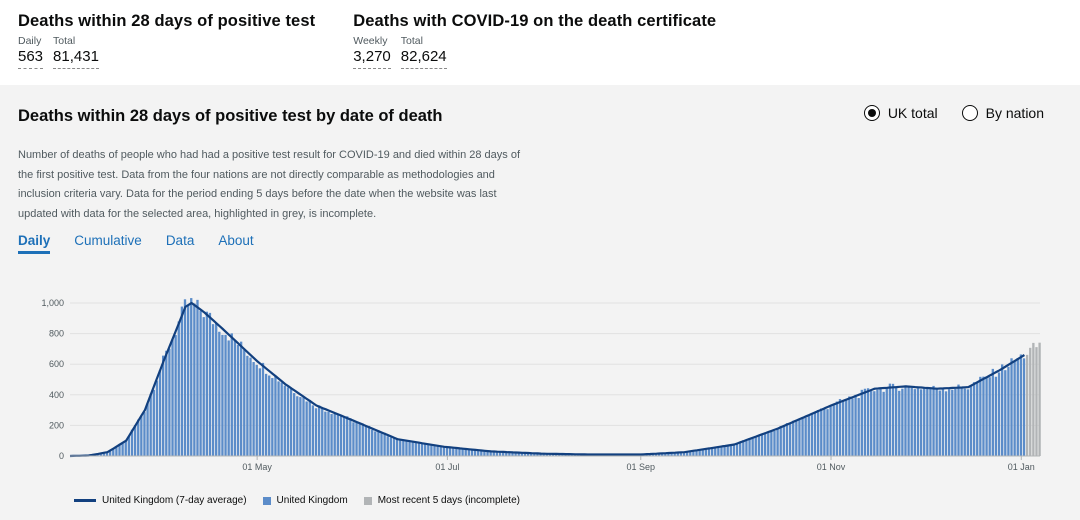 The image size is (1080, 520). What do you see at coordinates (900, 113) in the screenshot?
I see `radio-uk-total: UK total` at bounding box center [900, 113].